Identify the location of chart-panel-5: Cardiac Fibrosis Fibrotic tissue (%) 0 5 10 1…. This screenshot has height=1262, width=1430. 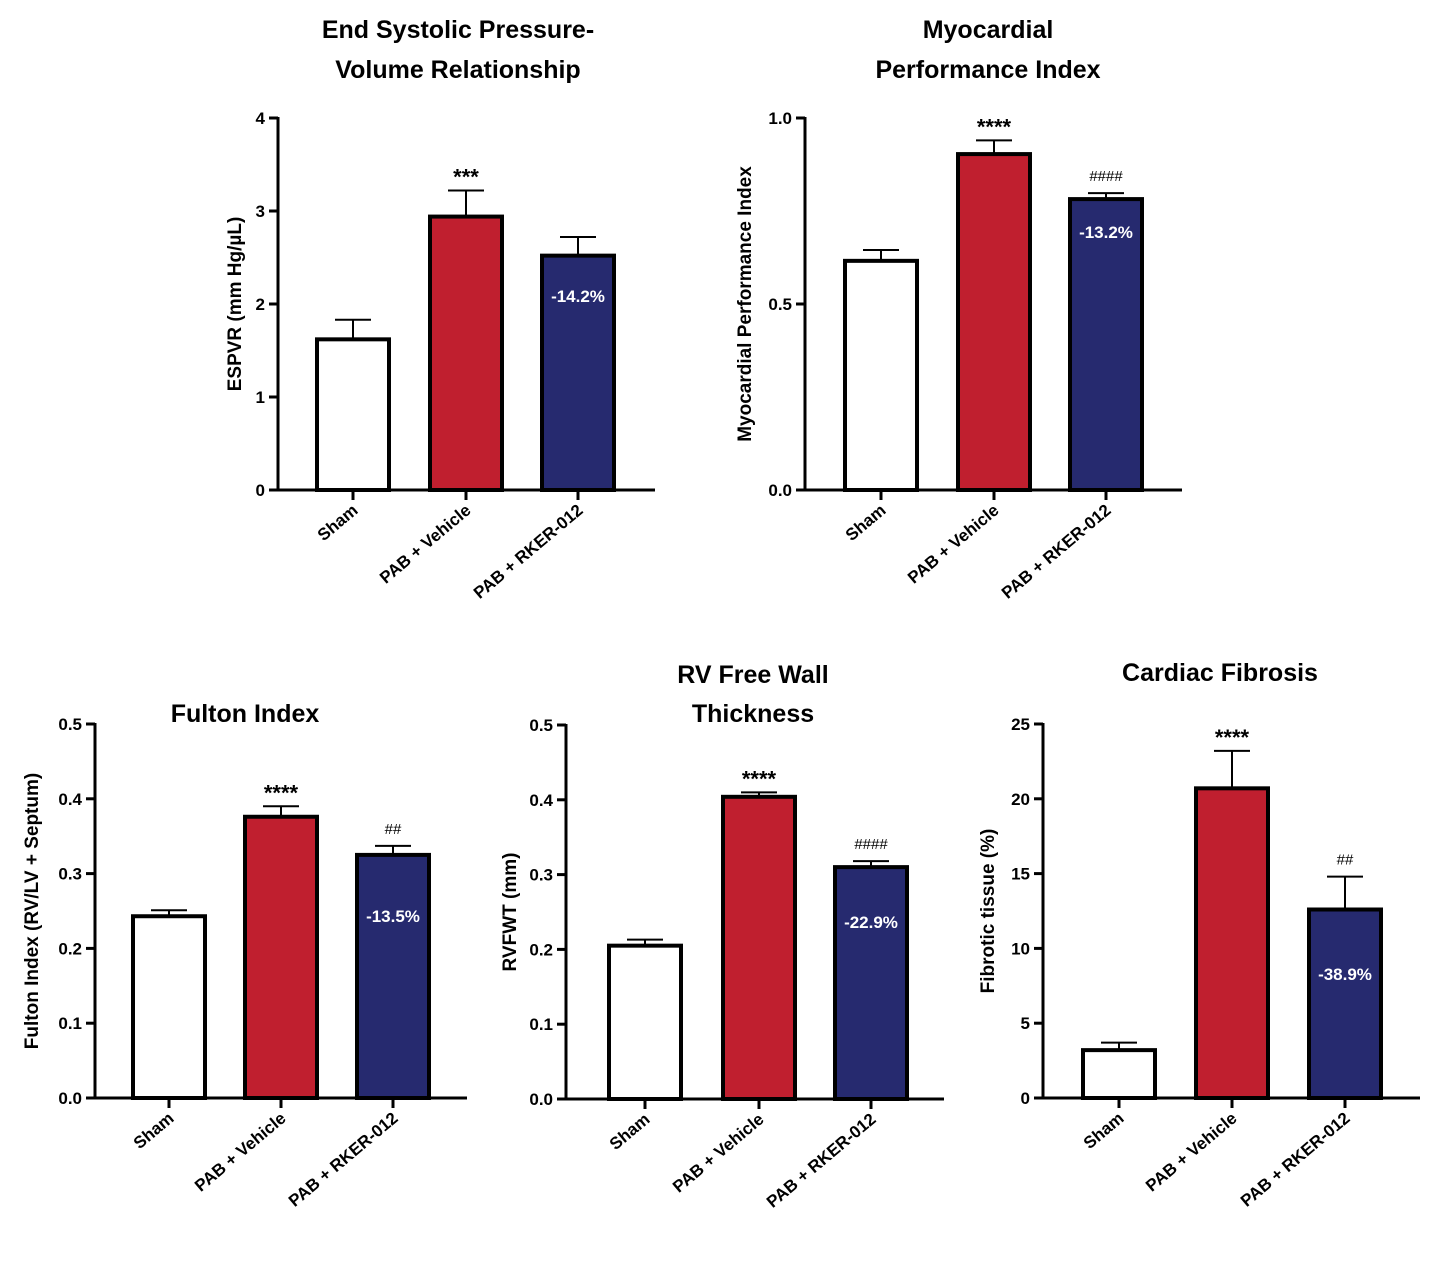
(1199, 935).